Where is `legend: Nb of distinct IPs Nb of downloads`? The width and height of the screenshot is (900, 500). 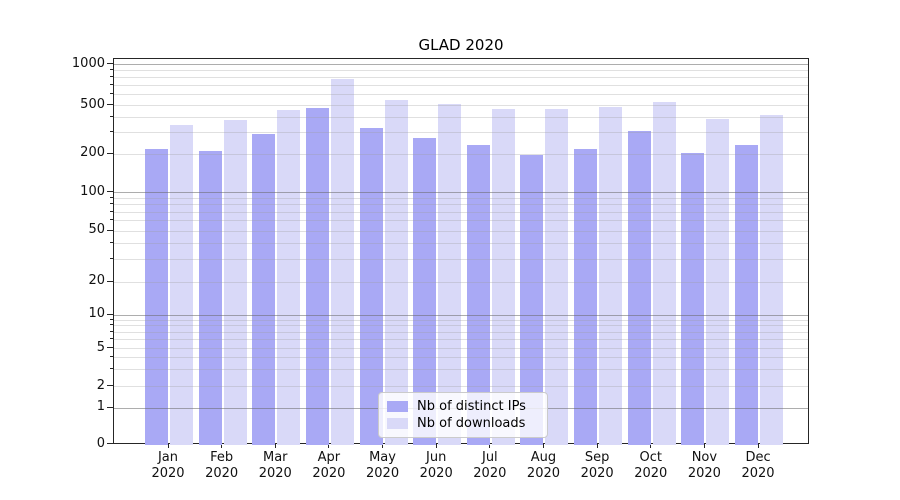
legend: Nb of distinct IPs Nb of downloads is located at coordinates (463, 415).